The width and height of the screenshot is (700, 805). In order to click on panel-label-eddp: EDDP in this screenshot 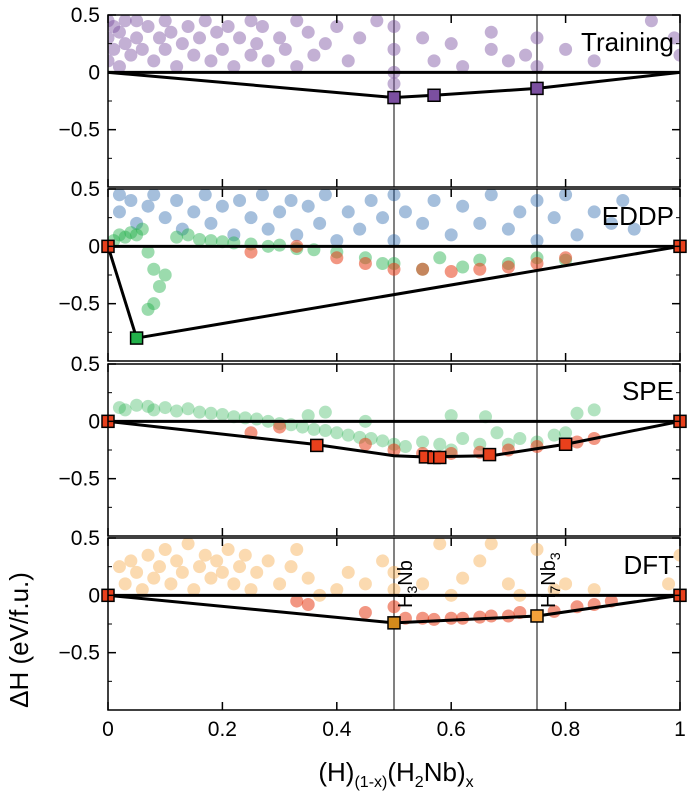, I will do `click(638, 216)`.